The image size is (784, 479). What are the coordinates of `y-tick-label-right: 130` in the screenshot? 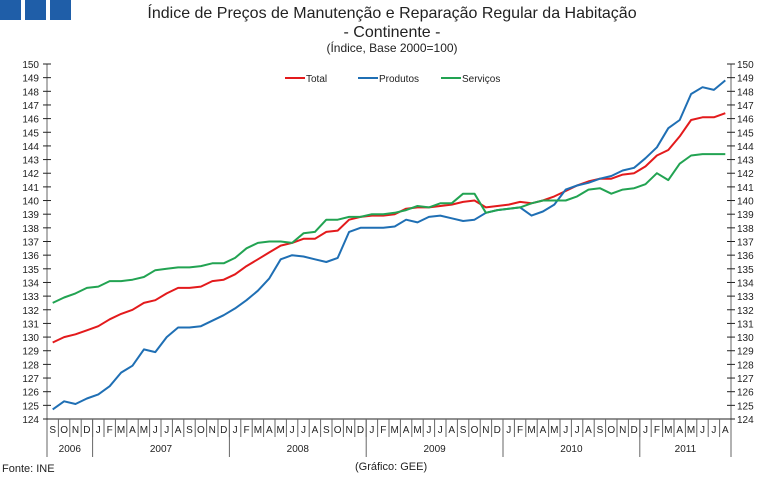 It's located at (745, 338).